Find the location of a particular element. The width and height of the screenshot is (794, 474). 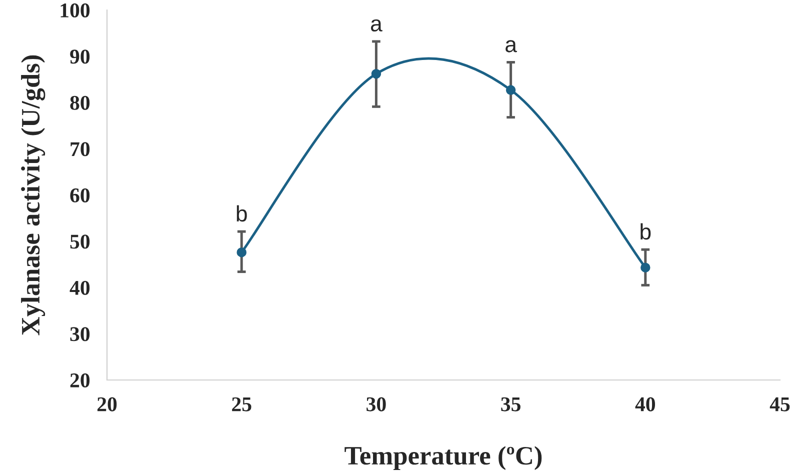

y-tick-label: 20 is located at coordinates (80, 380).